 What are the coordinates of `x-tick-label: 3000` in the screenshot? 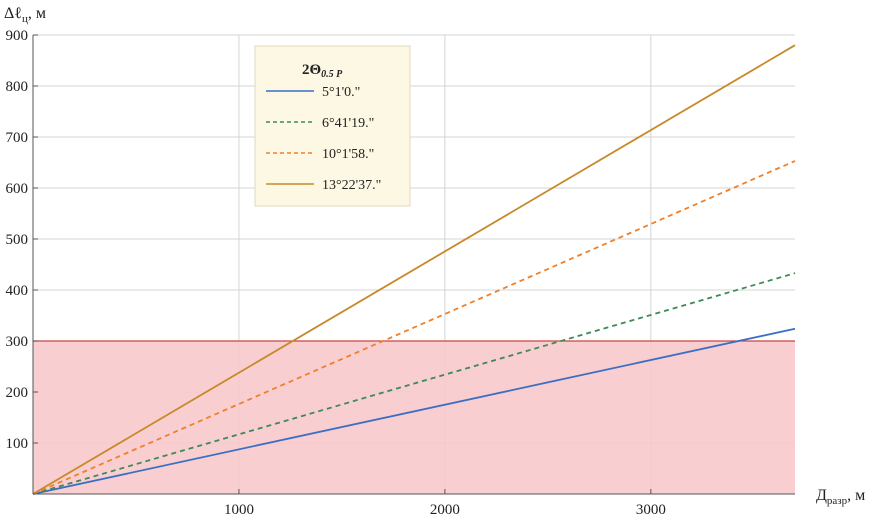 It's located at (651, 510).